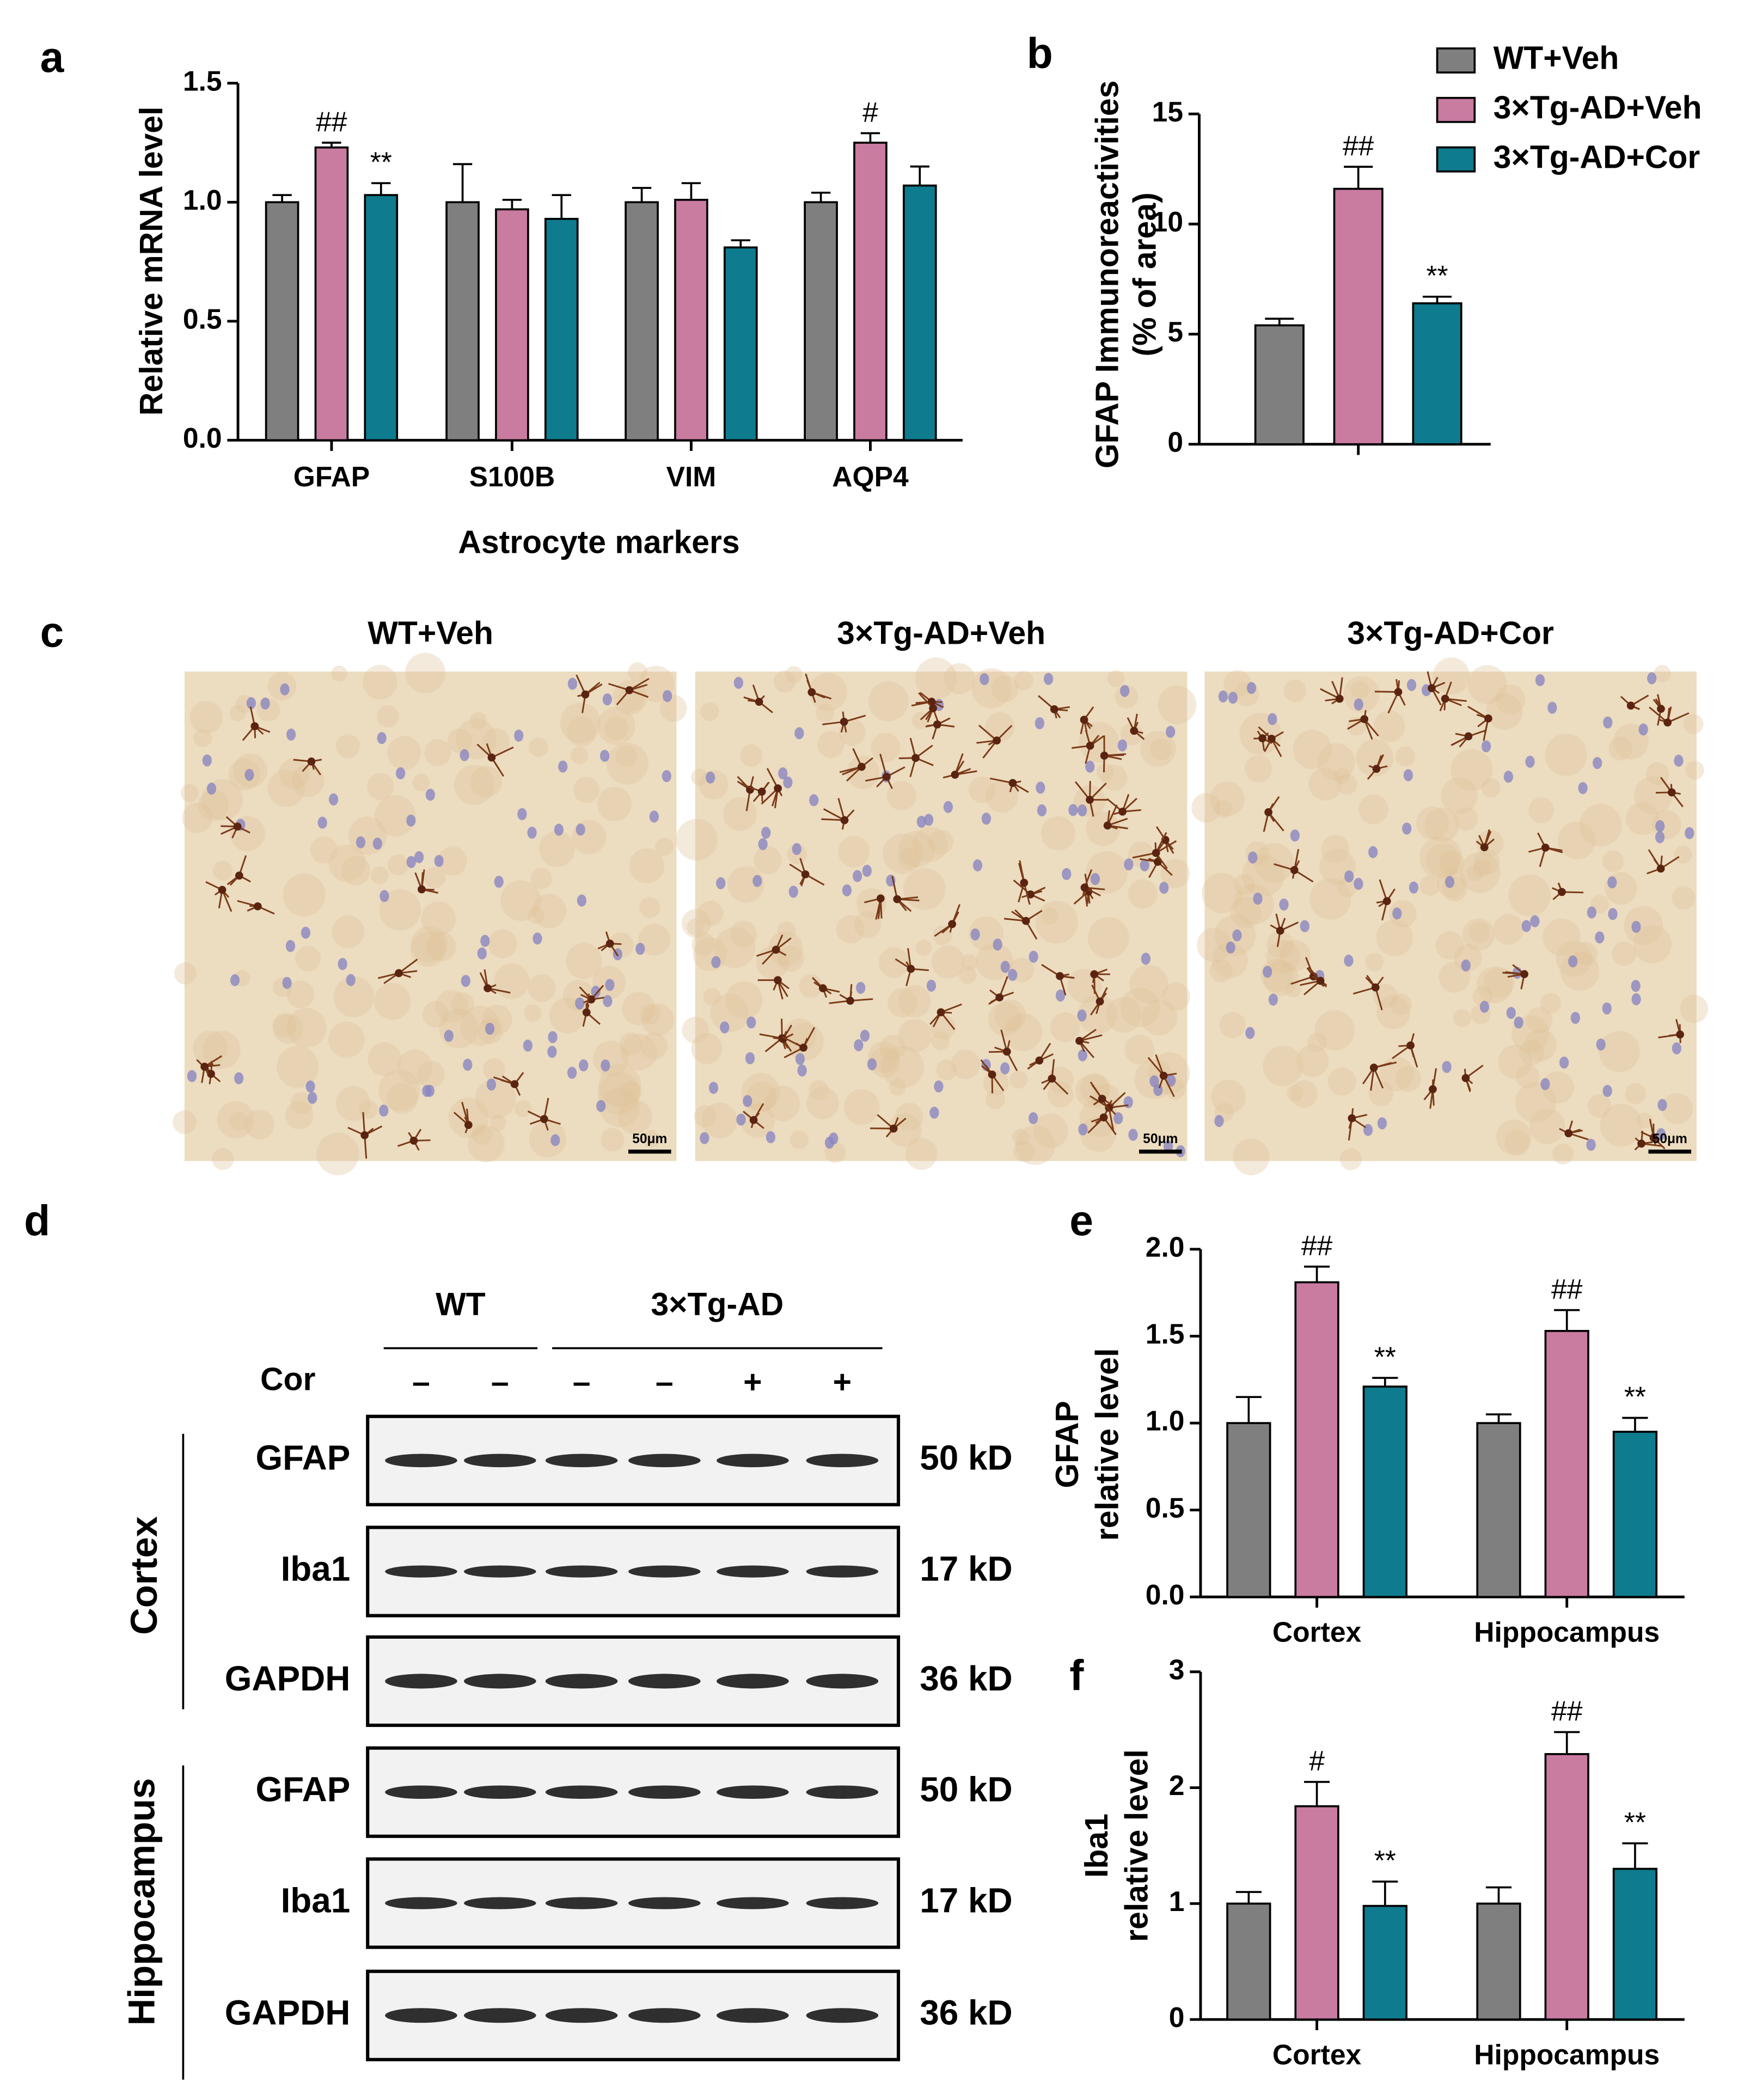 The image size is (1738, 2100). What do you see at coordinates (966, 1568) in the screenshot?
I see `mw-label: 17 kD` at bounding box center [966, 1568].